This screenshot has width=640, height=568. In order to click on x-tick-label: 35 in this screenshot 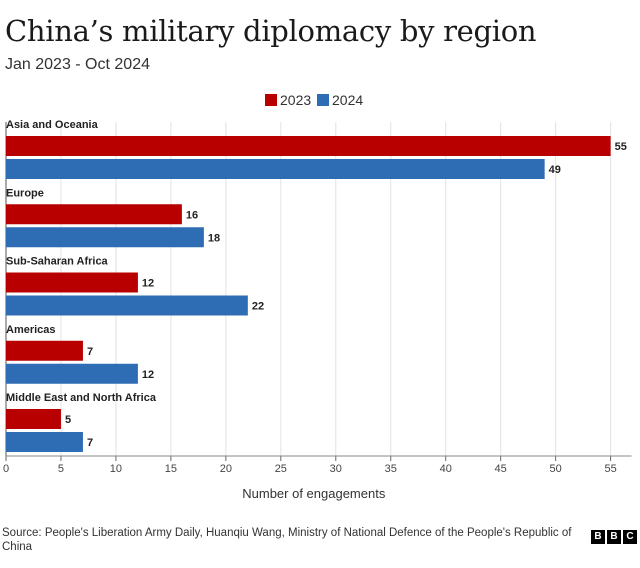, I will do `click(391, 469)`.